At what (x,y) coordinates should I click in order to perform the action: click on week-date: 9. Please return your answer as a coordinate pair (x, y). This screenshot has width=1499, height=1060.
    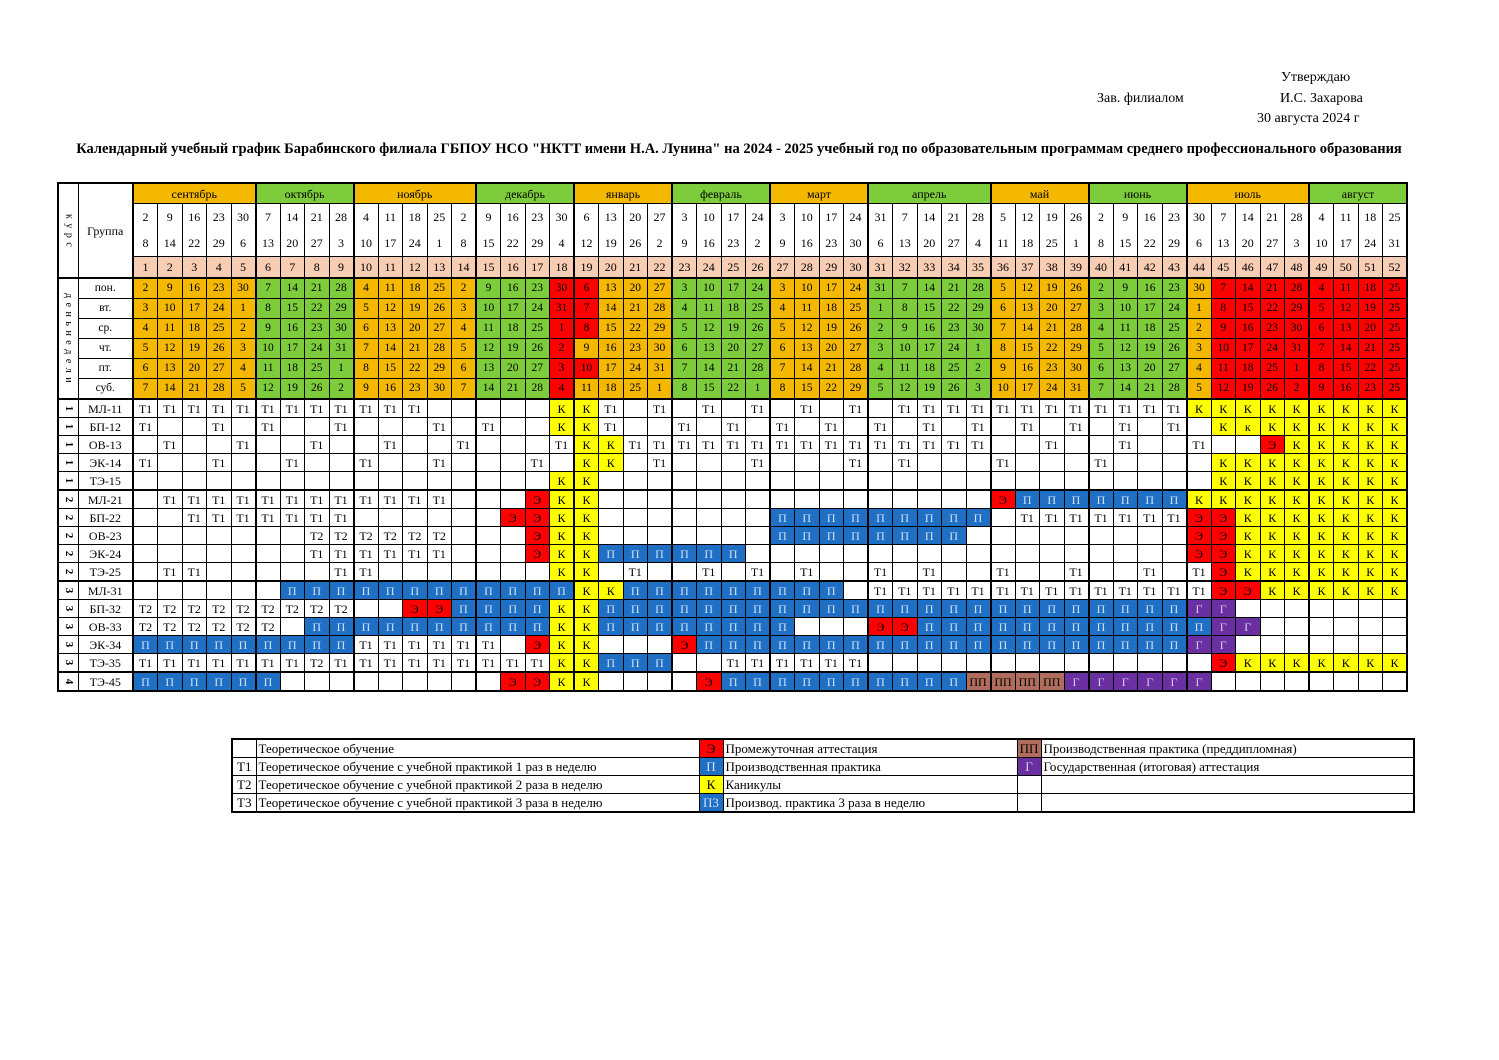
    Looking at the image, I should click on (782, 243).